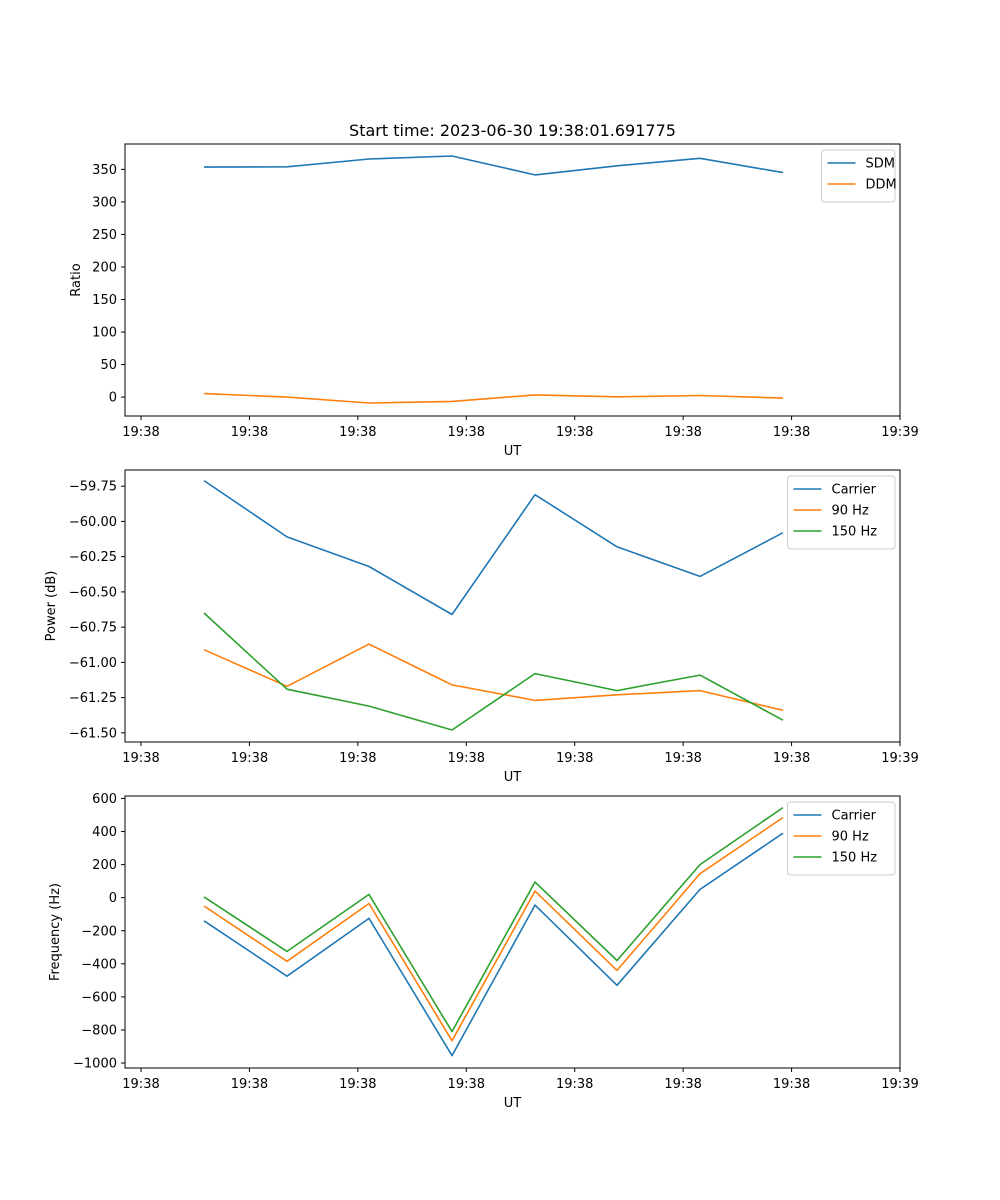  I want to click on y-axis-label: Power (dB), so click(51, 606).